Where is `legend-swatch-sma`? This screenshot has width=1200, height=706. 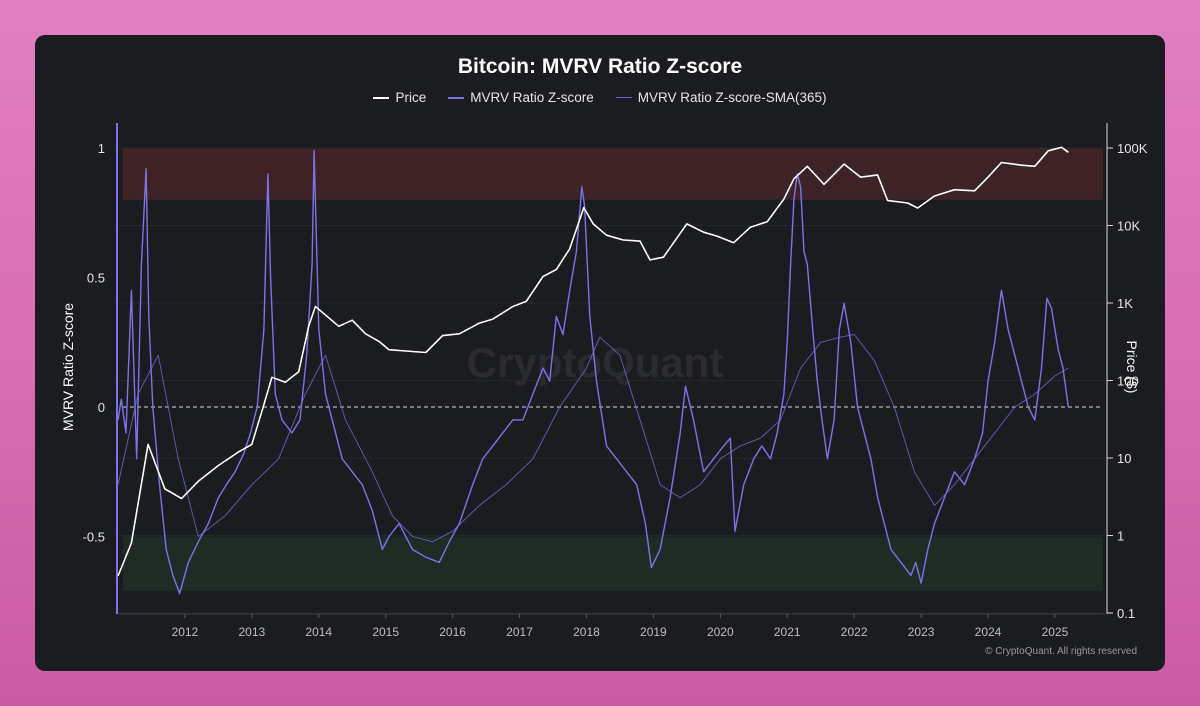 legend-swatch-sma is located at coordinates (623, 97).